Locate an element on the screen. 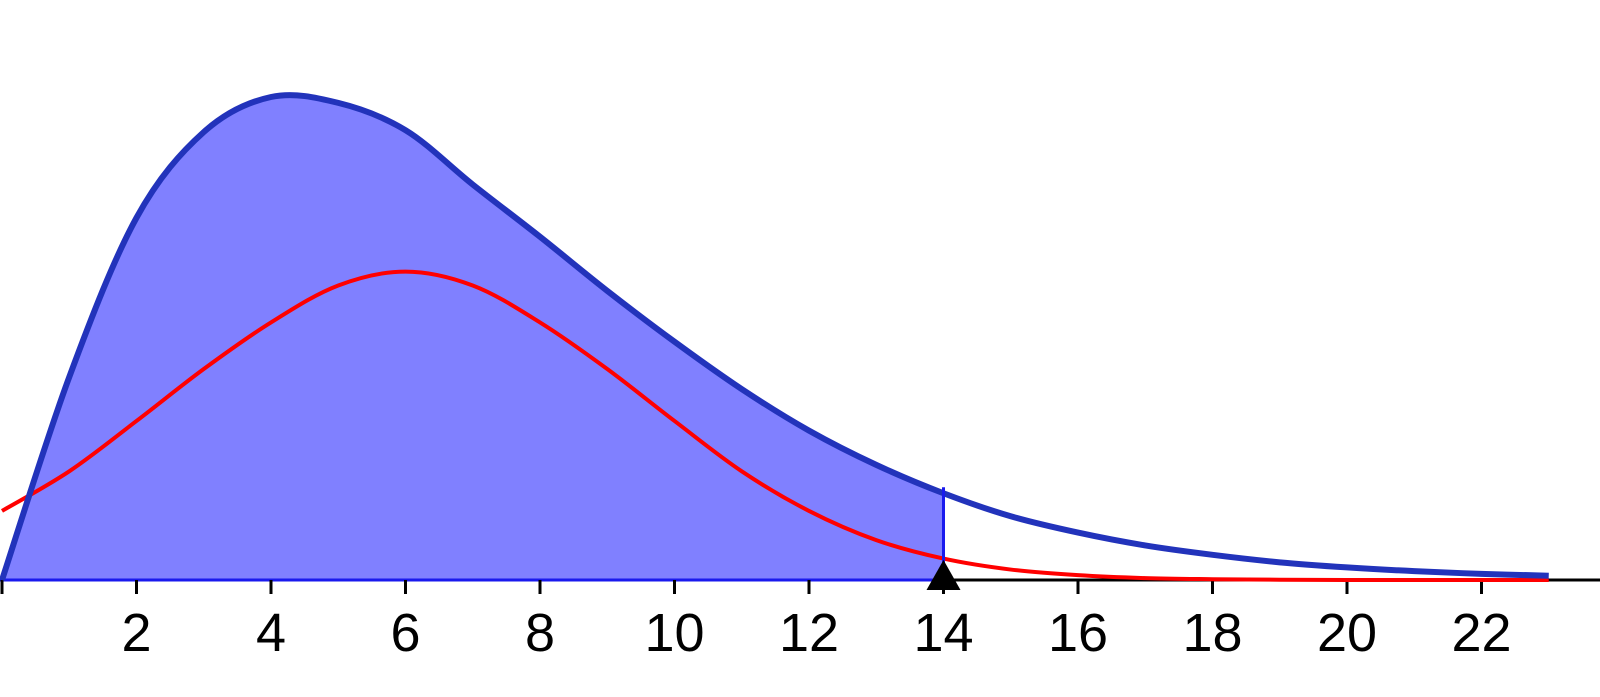  x-tick-label-4: 4 is located at coordinates (271, 633).